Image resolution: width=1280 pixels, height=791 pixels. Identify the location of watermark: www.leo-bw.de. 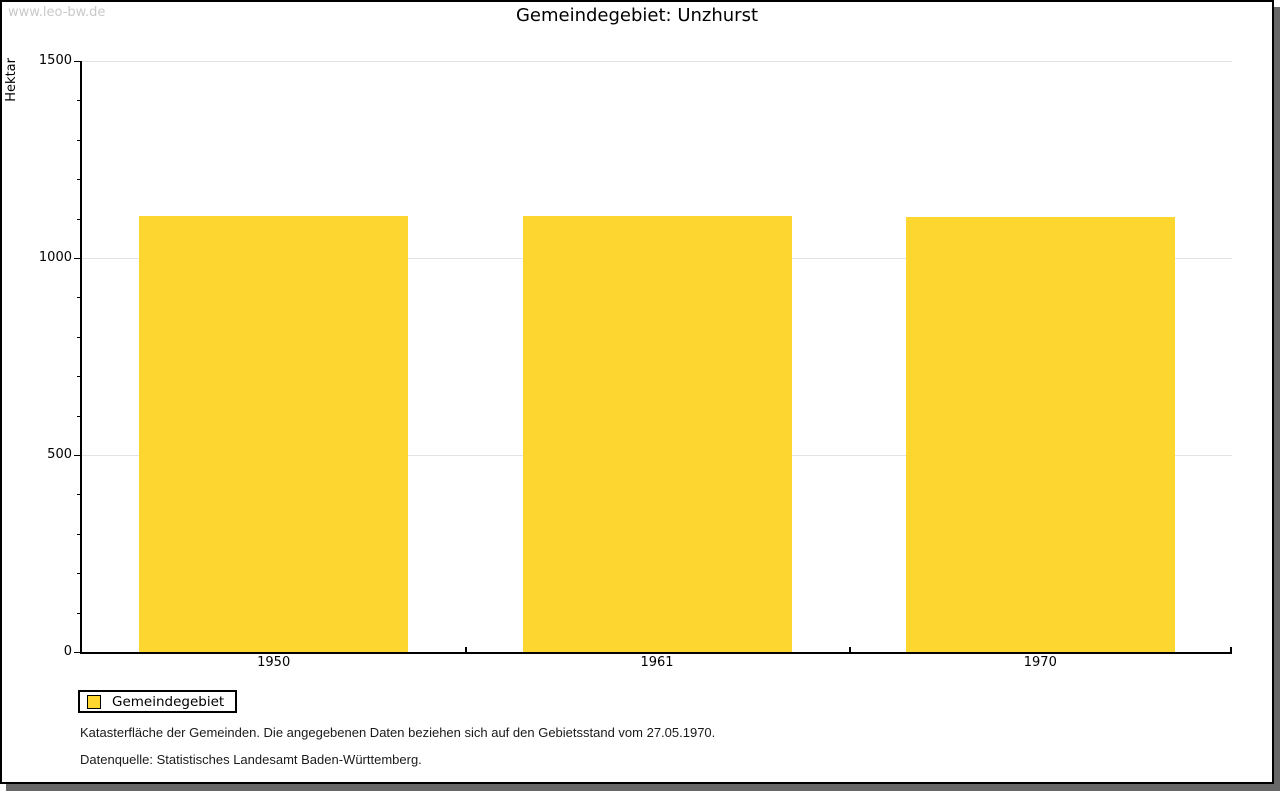
(57, 12).